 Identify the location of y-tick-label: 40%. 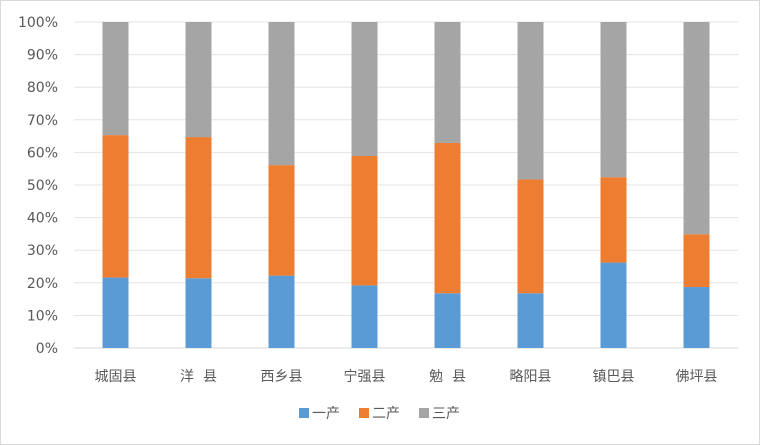
(42, 219).